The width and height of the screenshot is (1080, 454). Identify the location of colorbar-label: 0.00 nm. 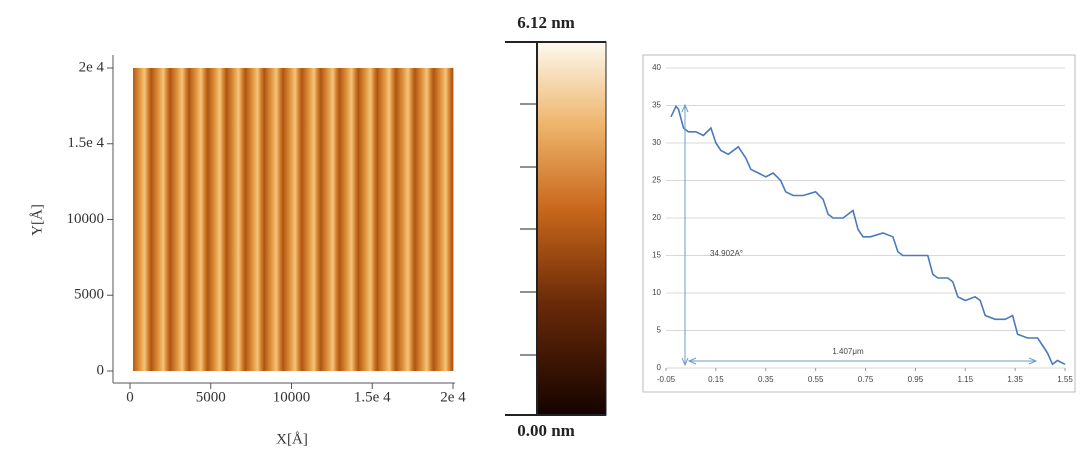
(546, 430).